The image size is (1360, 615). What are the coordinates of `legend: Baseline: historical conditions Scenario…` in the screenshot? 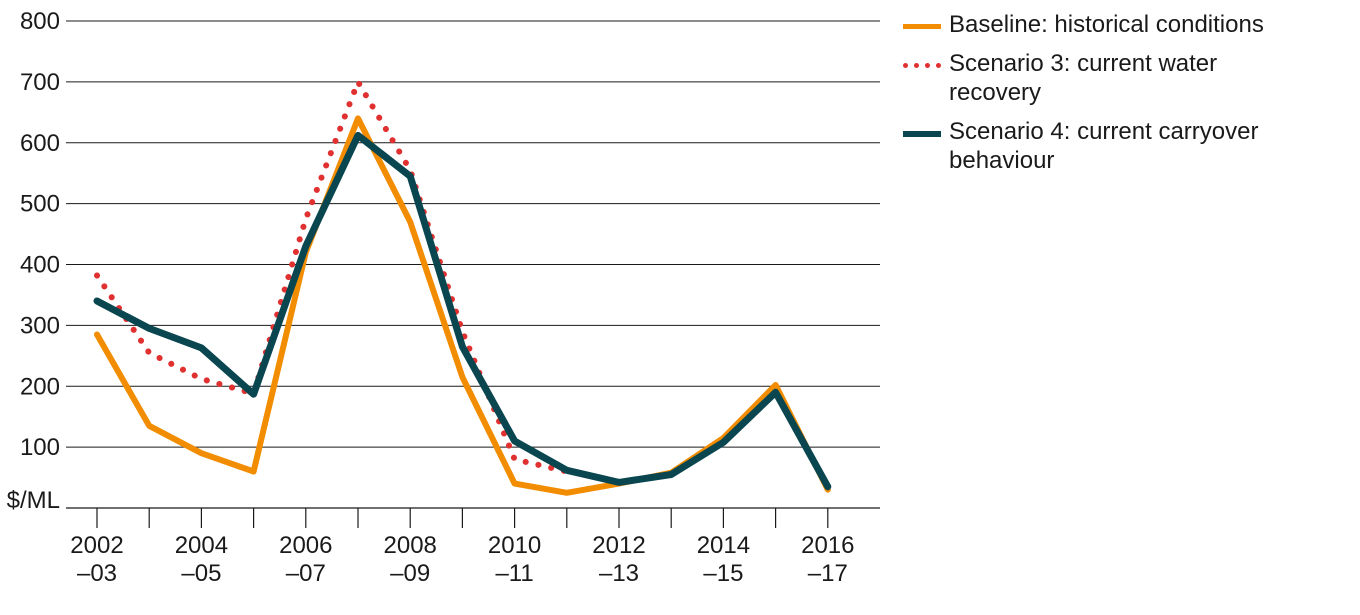 It's located at (1128, 97).